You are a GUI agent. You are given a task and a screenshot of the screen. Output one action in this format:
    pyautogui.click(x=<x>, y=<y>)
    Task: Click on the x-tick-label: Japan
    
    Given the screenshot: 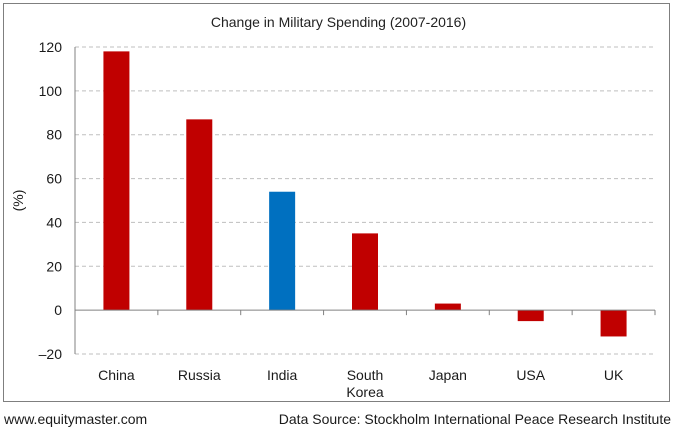 What is the action you would take?
    pyautogui.click(x=448, y=375)
    